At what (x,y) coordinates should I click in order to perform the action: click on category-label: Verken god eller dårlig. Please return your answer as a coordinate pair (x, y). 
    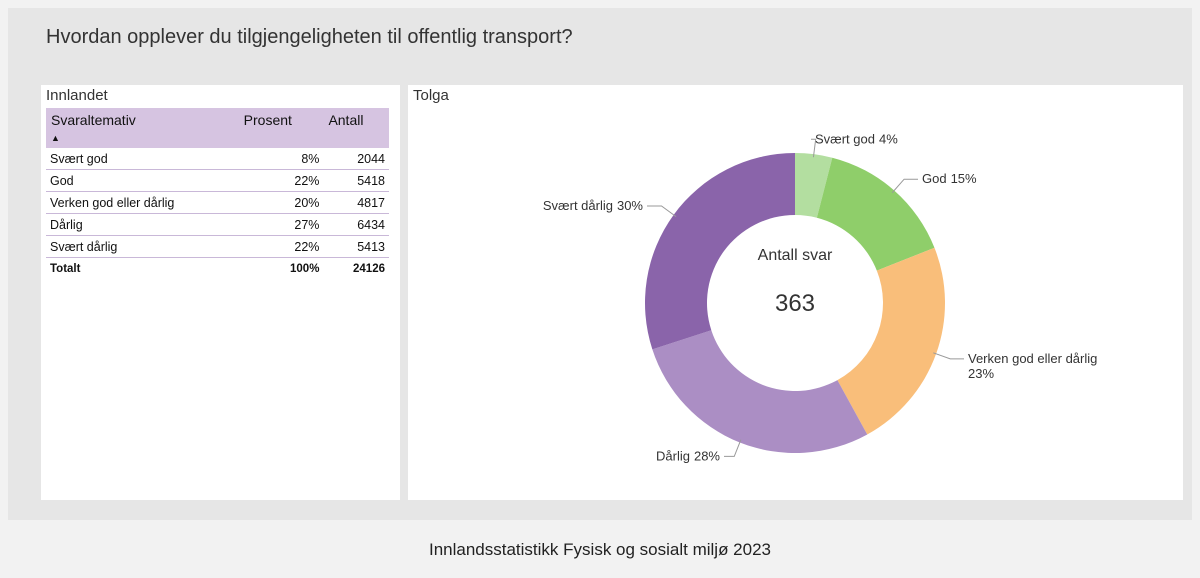
    Looking at the image, I should click on (1032, 358).